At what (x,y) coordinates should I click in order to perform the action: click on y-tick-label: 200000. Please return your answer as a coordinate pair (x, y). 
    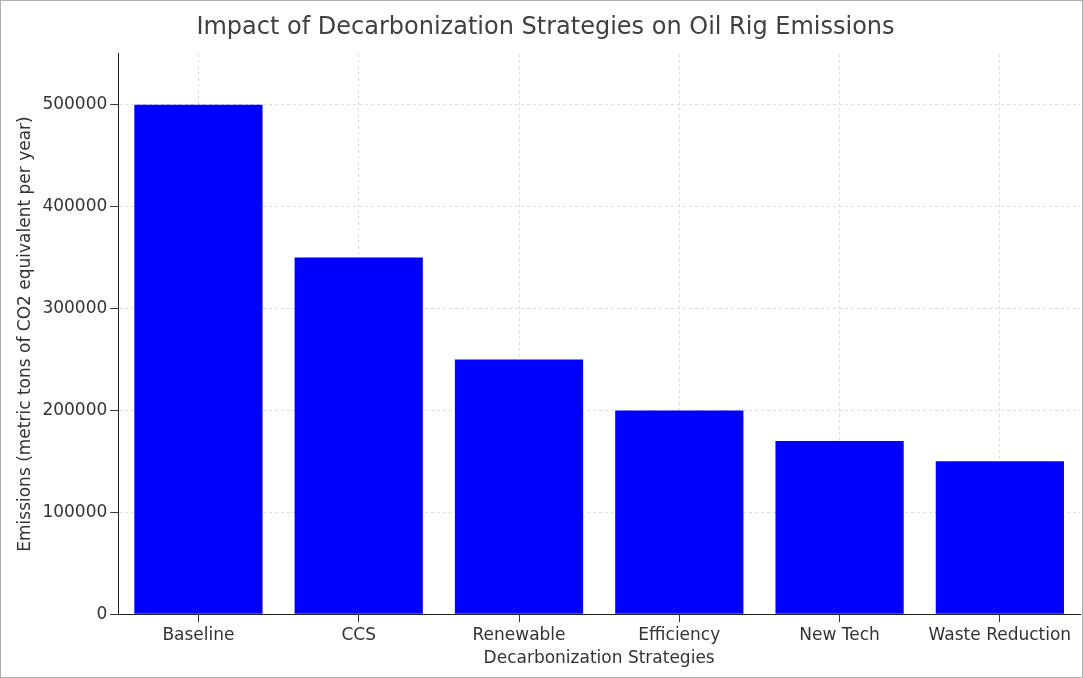
    Looking at the image, I should click on (75, 408).